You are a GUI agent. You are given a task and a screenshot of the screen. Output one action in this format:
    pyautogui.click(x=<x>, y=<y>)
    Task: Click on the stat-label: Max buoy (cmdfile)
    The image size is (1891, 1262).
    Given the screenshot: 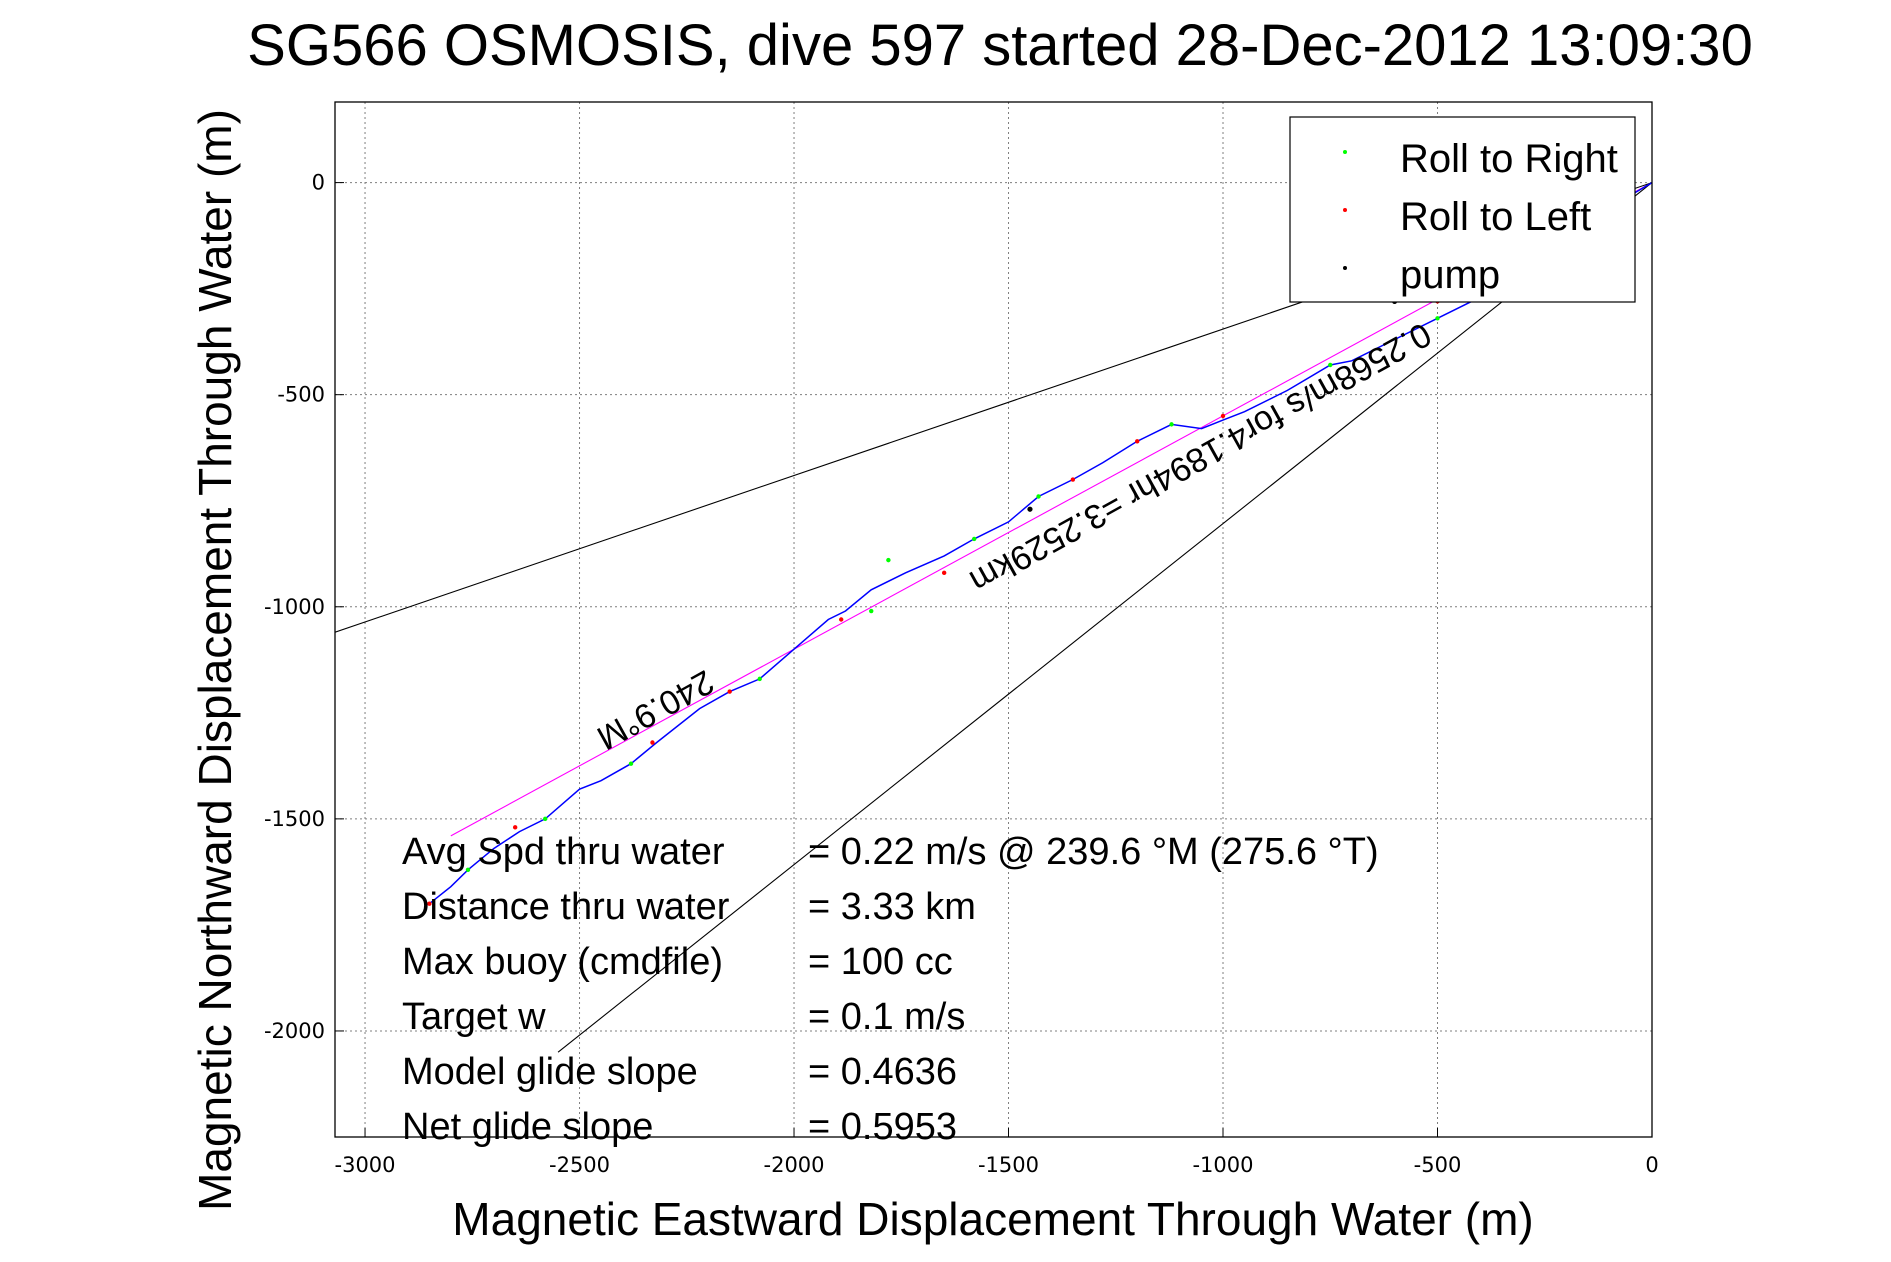 What is the action you would take?
    pyautogui.click(x=562, y=962)
    